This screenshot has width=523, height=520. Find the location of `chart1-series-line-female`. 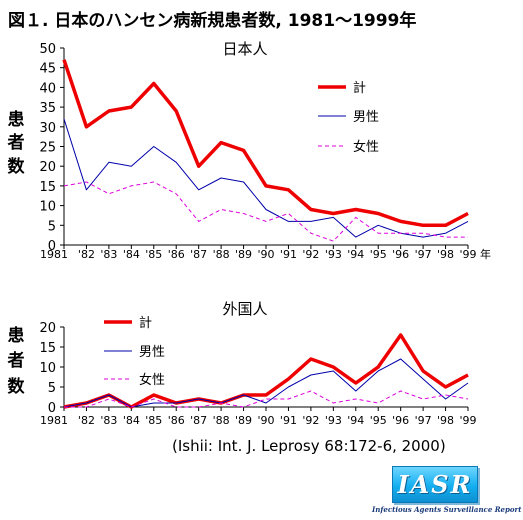

chart1-series-line-female is located at coordinates (265, 211).